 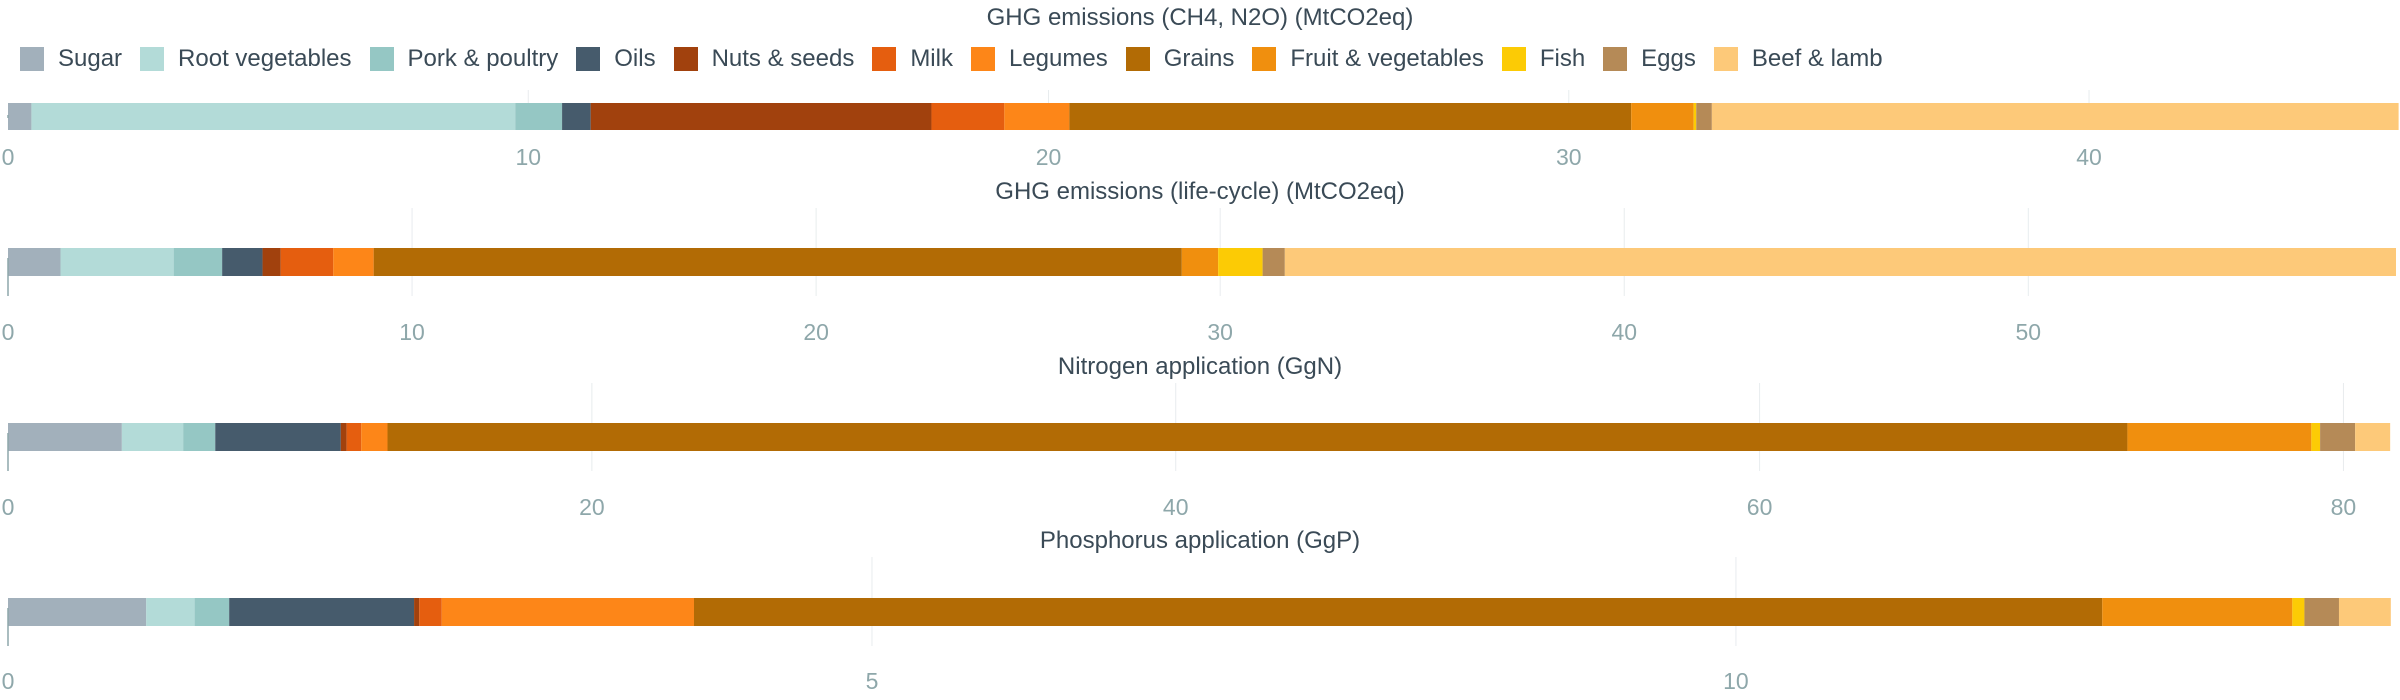 What do you see at coordinates (1200, 540) in the screenshot?
I see `panel-title: Phosphorus application (GgP)` at bounding box center [1200, 540].